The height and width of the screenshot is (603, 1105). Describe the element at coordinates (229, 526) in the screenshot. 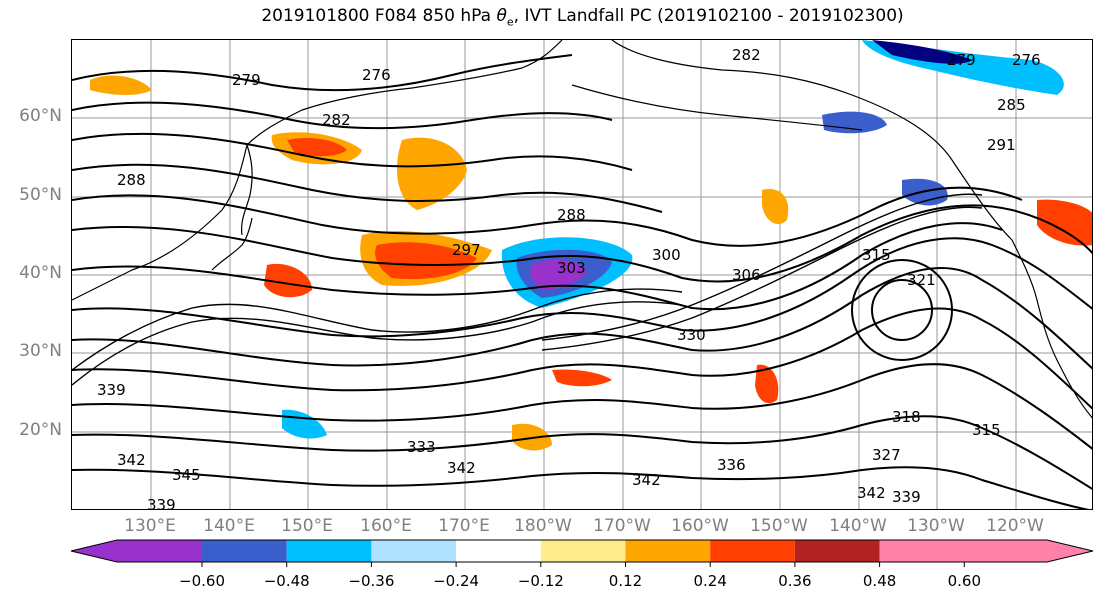

I see `lon-label-140e: 140°E` at that location.